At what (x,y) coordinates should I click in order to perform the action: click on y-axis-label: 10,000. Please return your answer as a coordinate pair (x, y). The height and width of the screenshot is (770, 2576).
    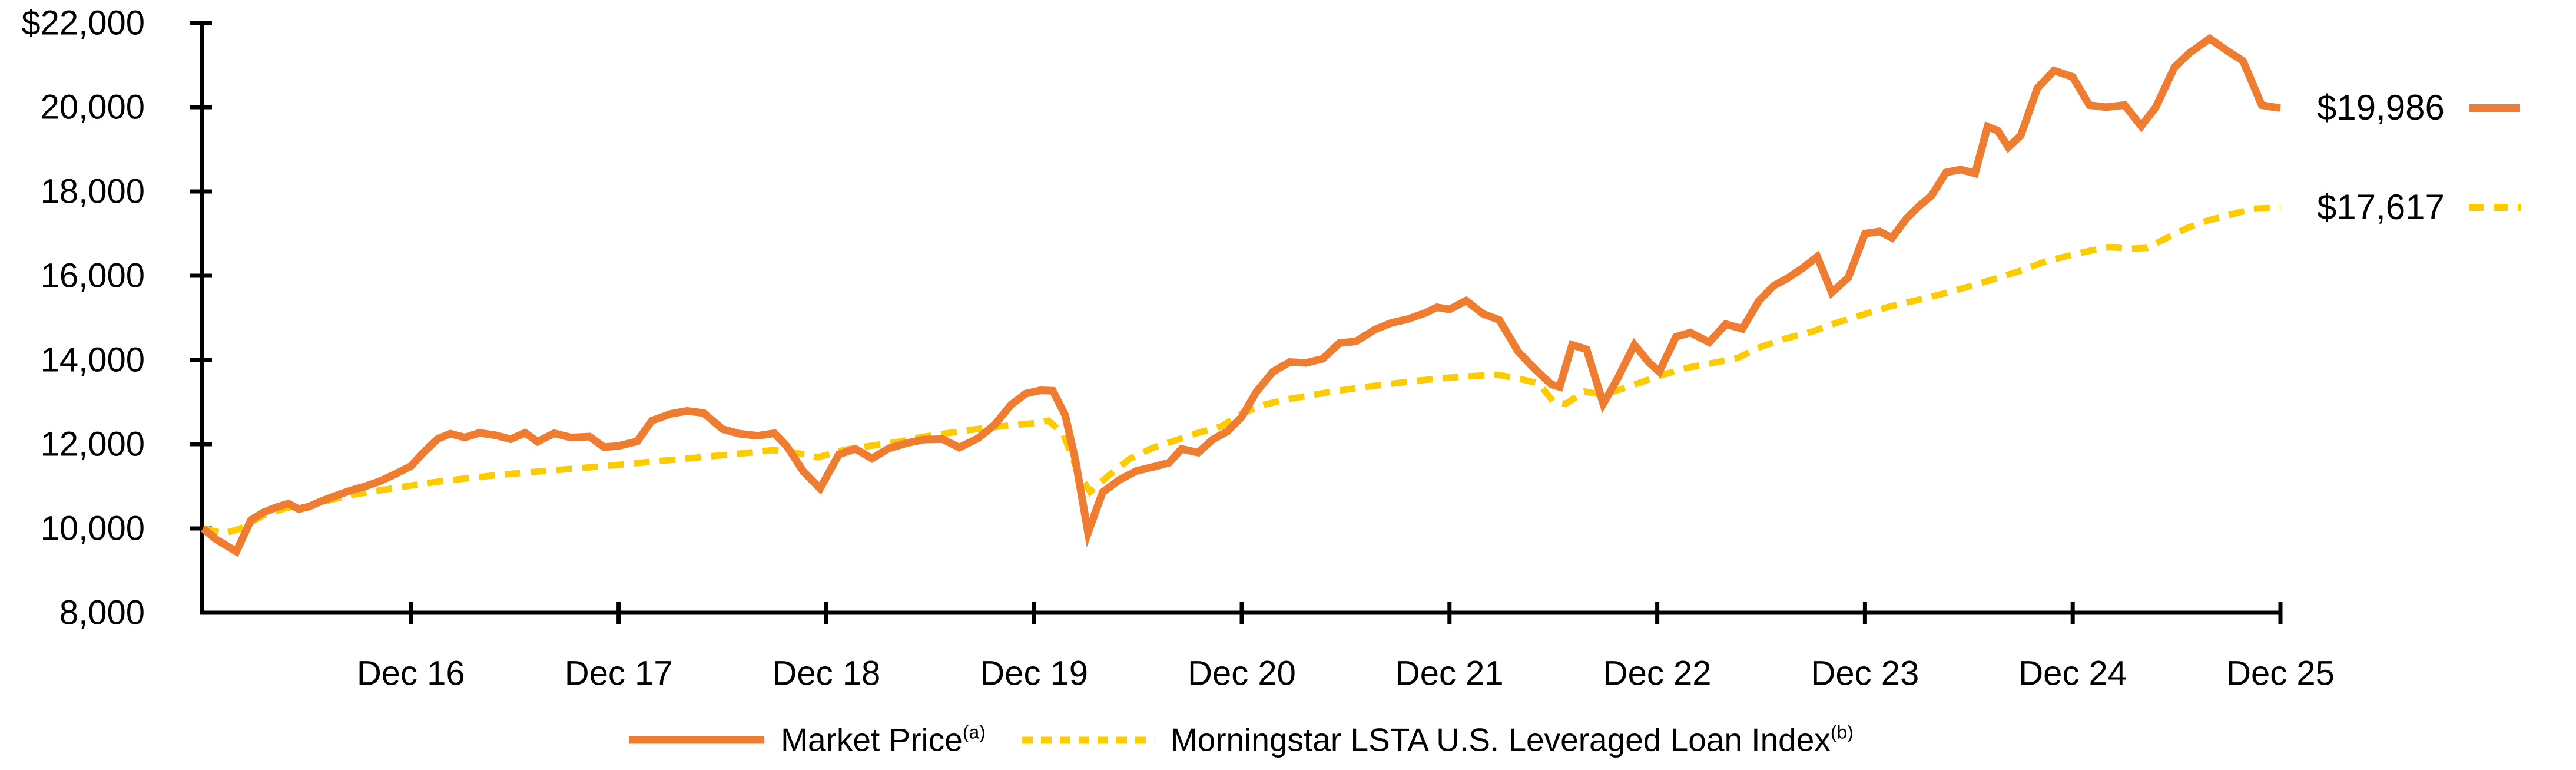
    Looking at the image, I should click on (93, 529).